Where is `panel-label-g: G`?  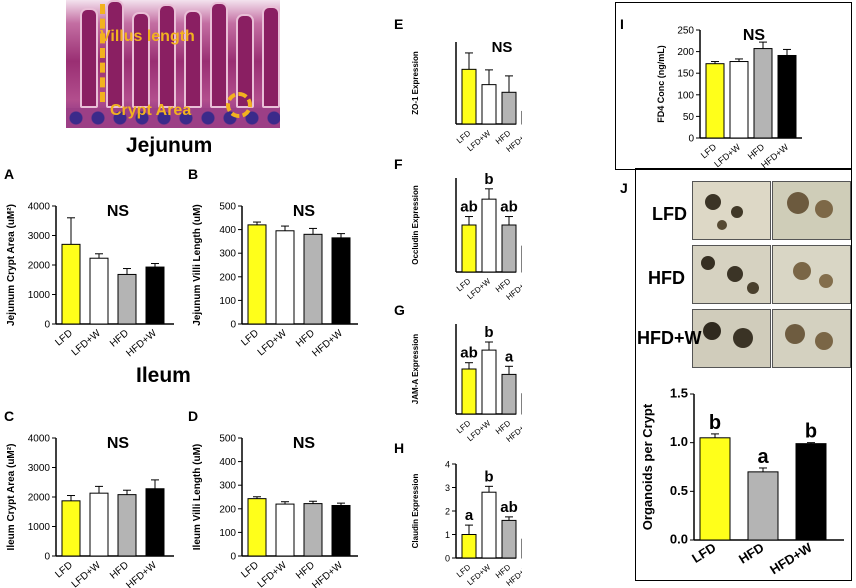
panel-label-g: G is located at coordinates (399, 310).